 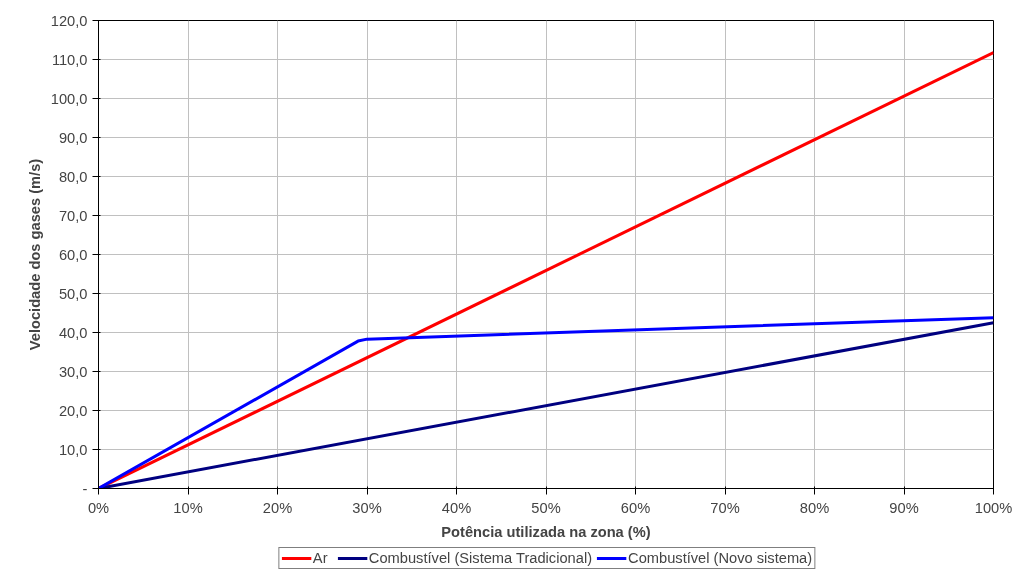 I want to click on y-tick-label: 100,0, so click(x=69, y=98).